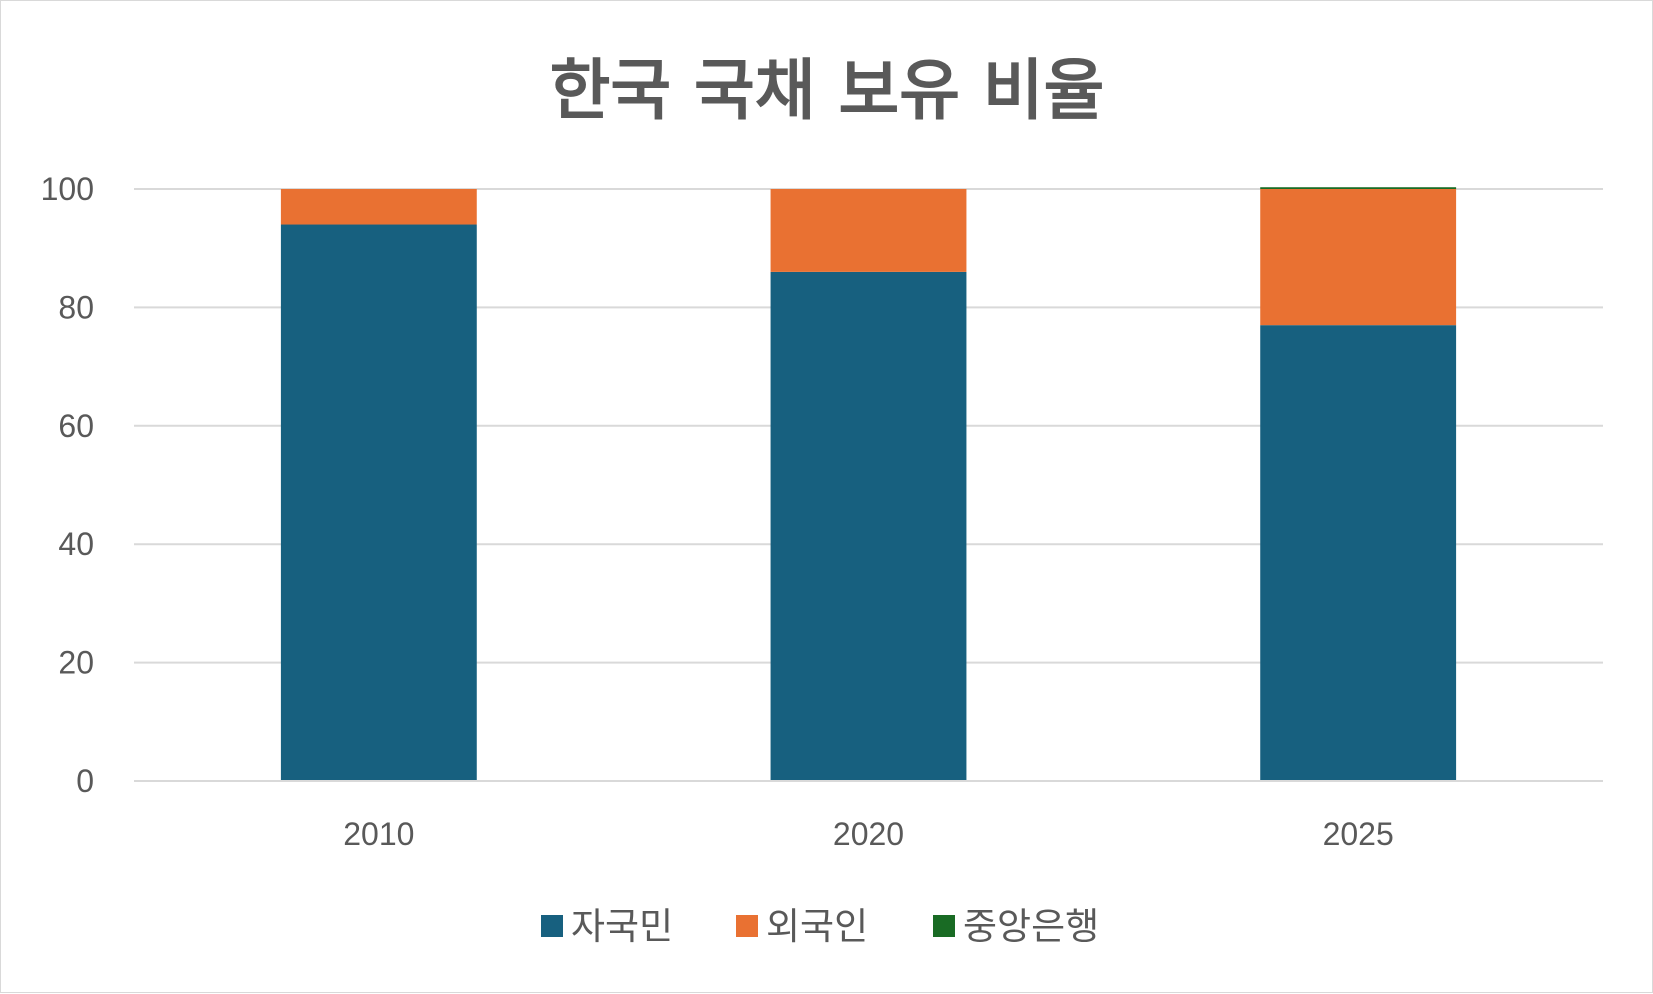 This screenshot has height=994, width=1653. What do you see at coordinates (67, 189) in the screenshot?
I see `y-tick-label: 100` at bounding box center [67, 189].